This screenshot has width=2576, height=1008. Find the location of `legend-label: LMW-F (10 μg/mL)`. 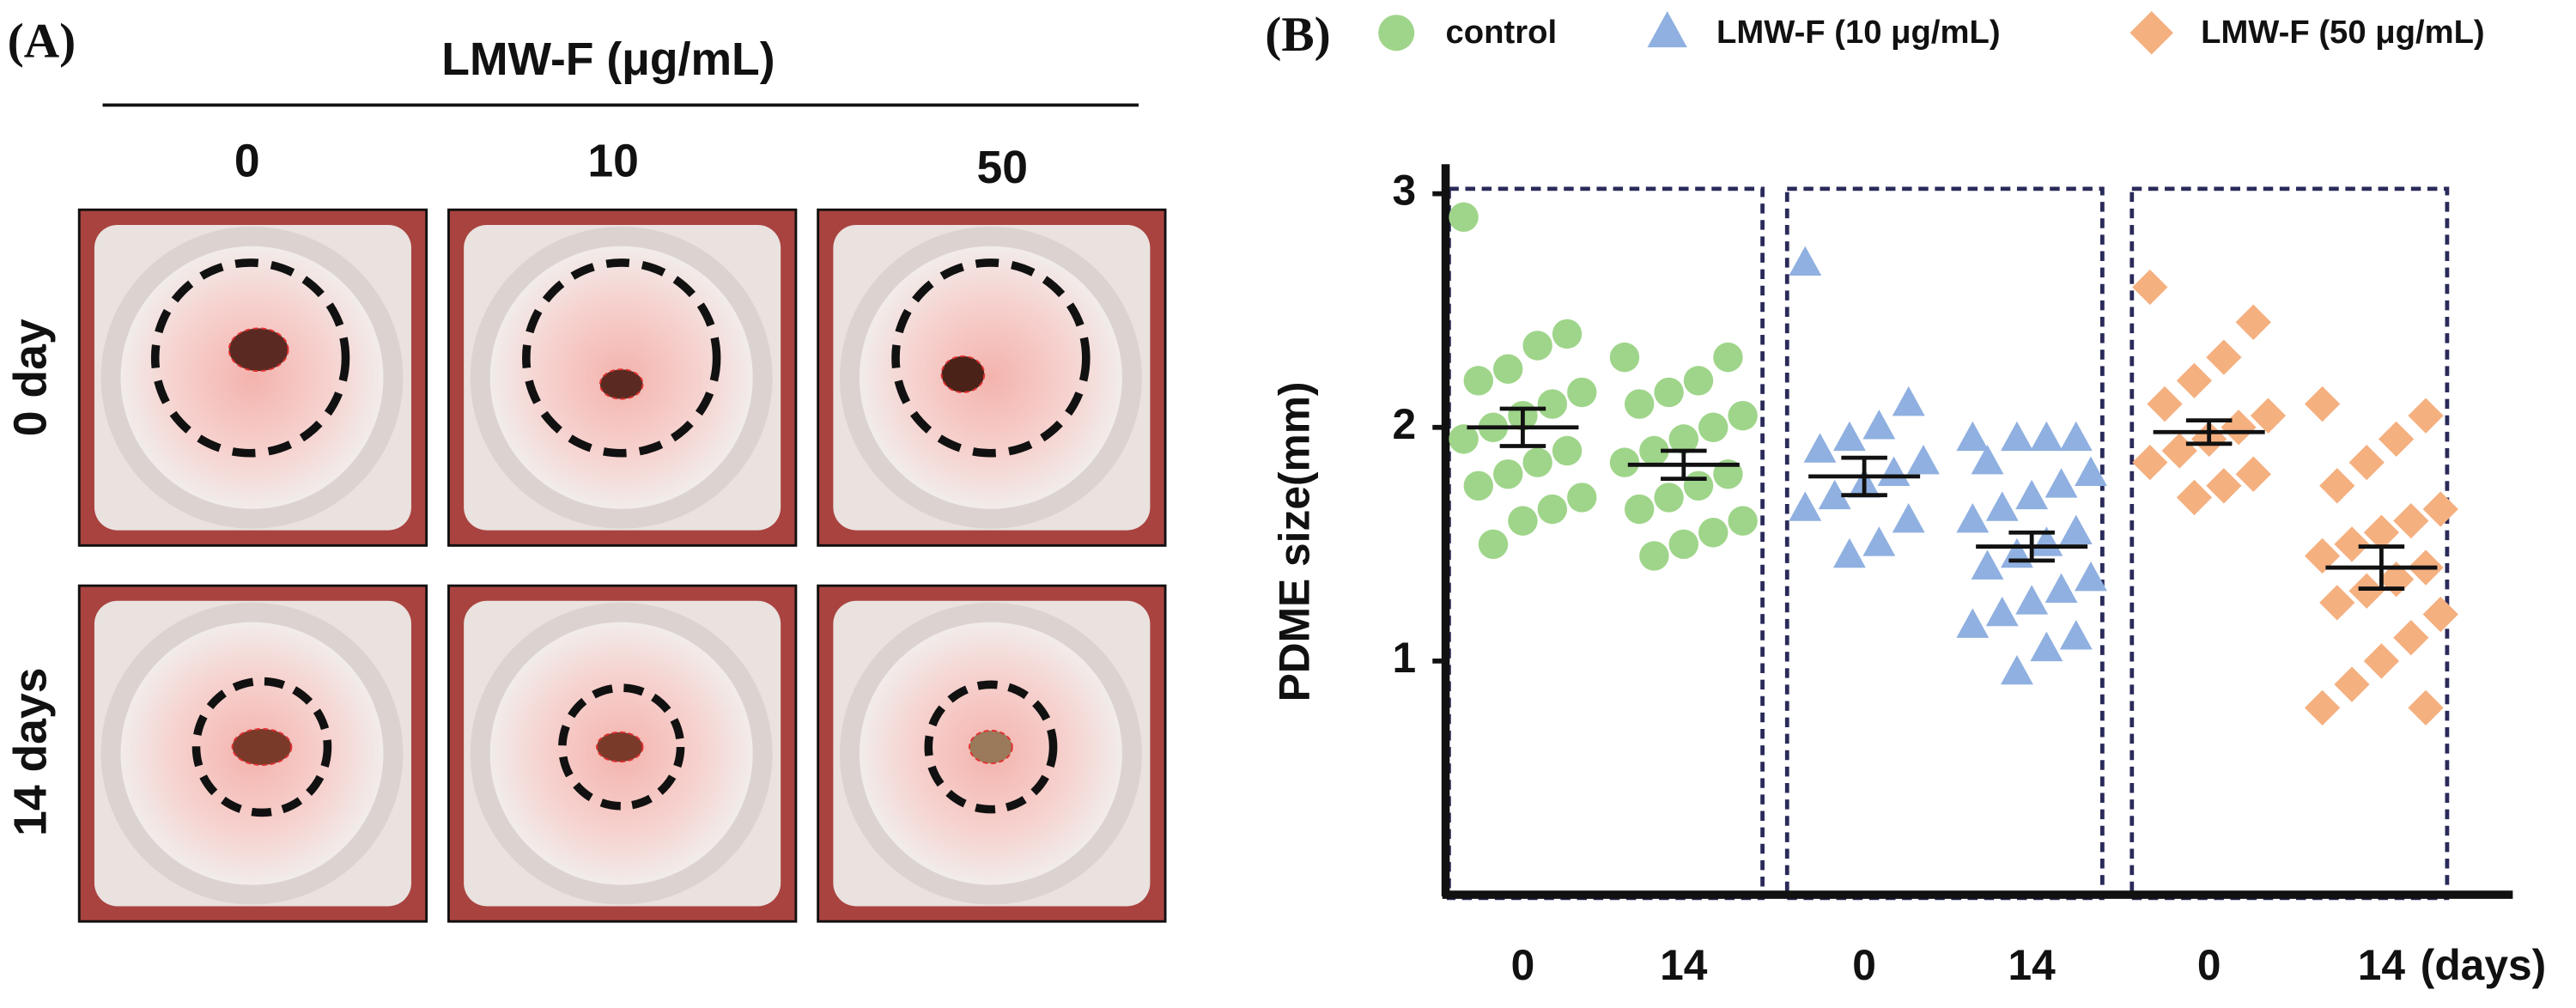

legend-label: LMW-F (10 μg/mL) is located at coordinates (1858, 33).